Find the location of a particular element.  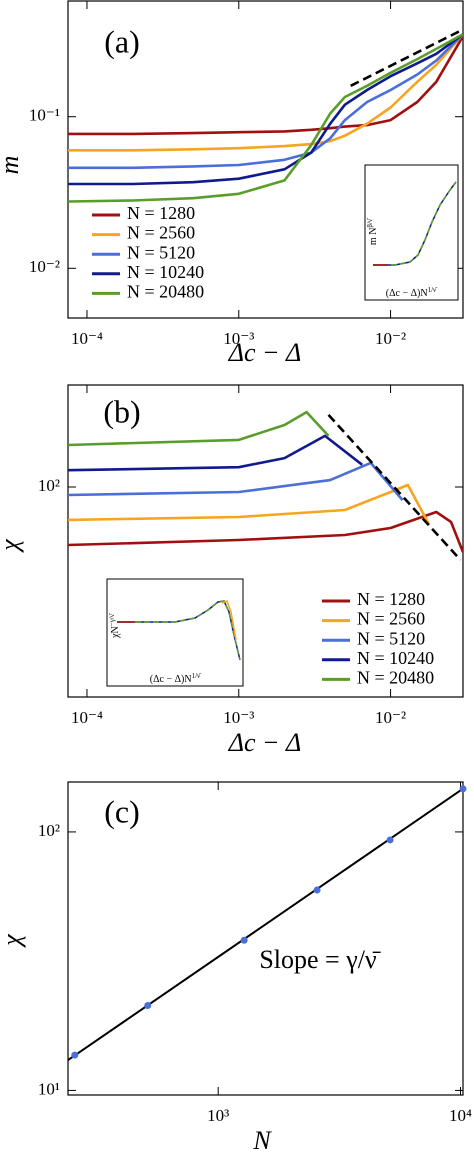

inset-ylabel-main: χN is located at coordinates (115, 632).